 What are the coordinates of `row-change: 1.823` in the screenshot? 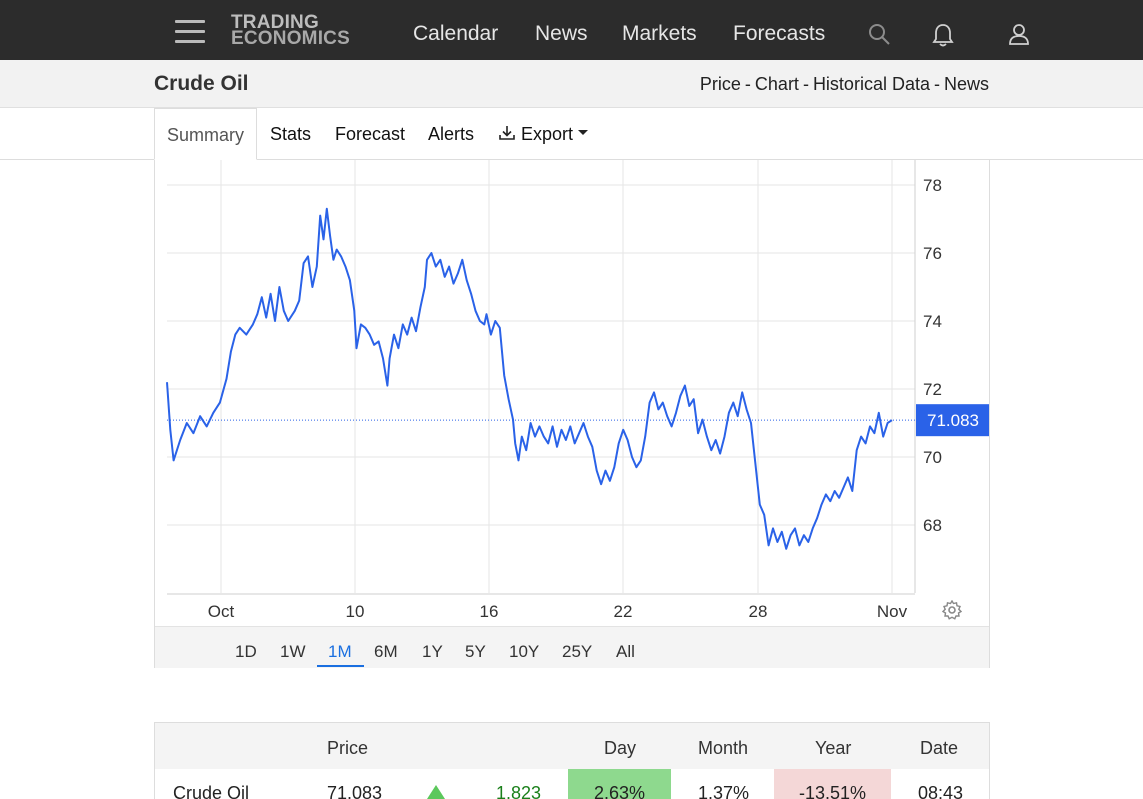 It's located at (519, 791).